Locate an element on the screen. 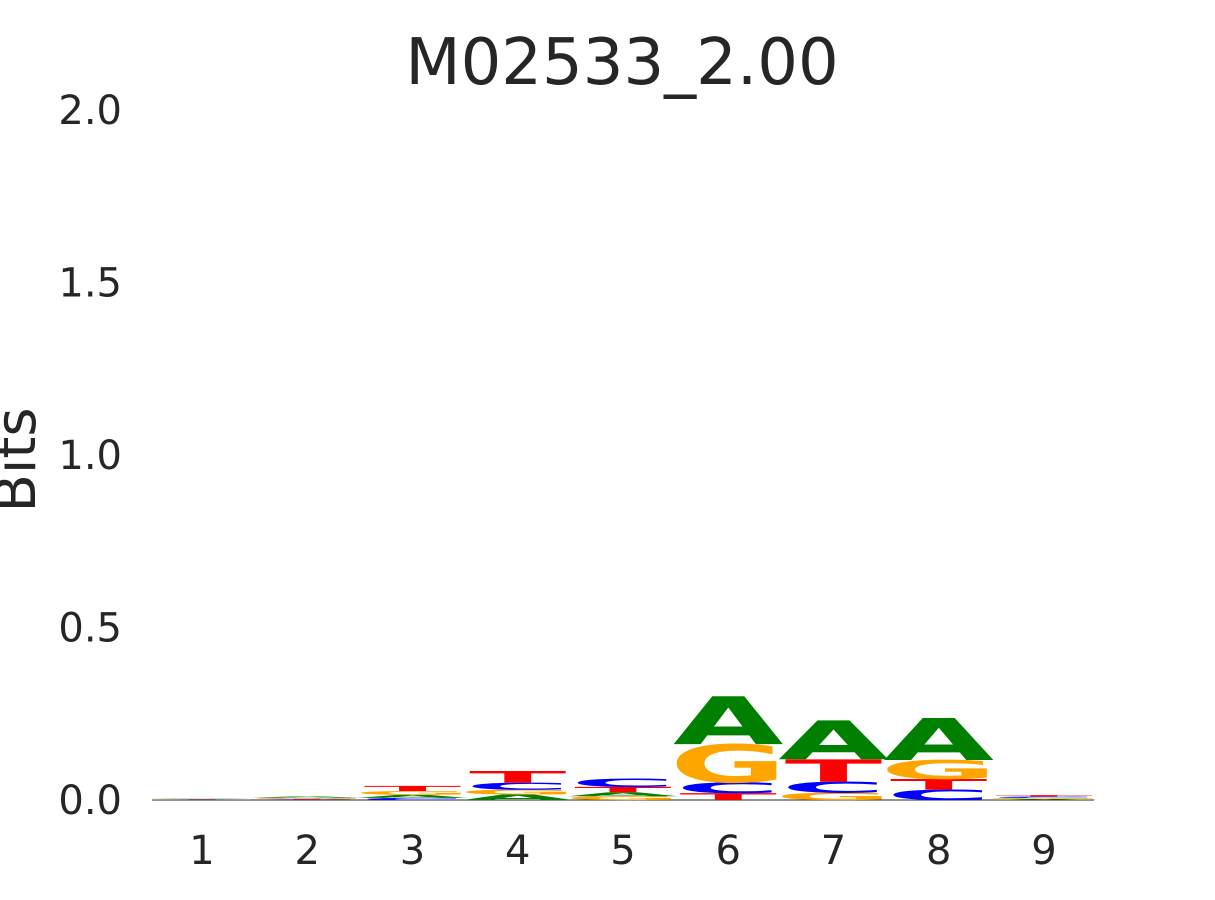  x-tick-label: 1 is located at coordinates (201, 851).